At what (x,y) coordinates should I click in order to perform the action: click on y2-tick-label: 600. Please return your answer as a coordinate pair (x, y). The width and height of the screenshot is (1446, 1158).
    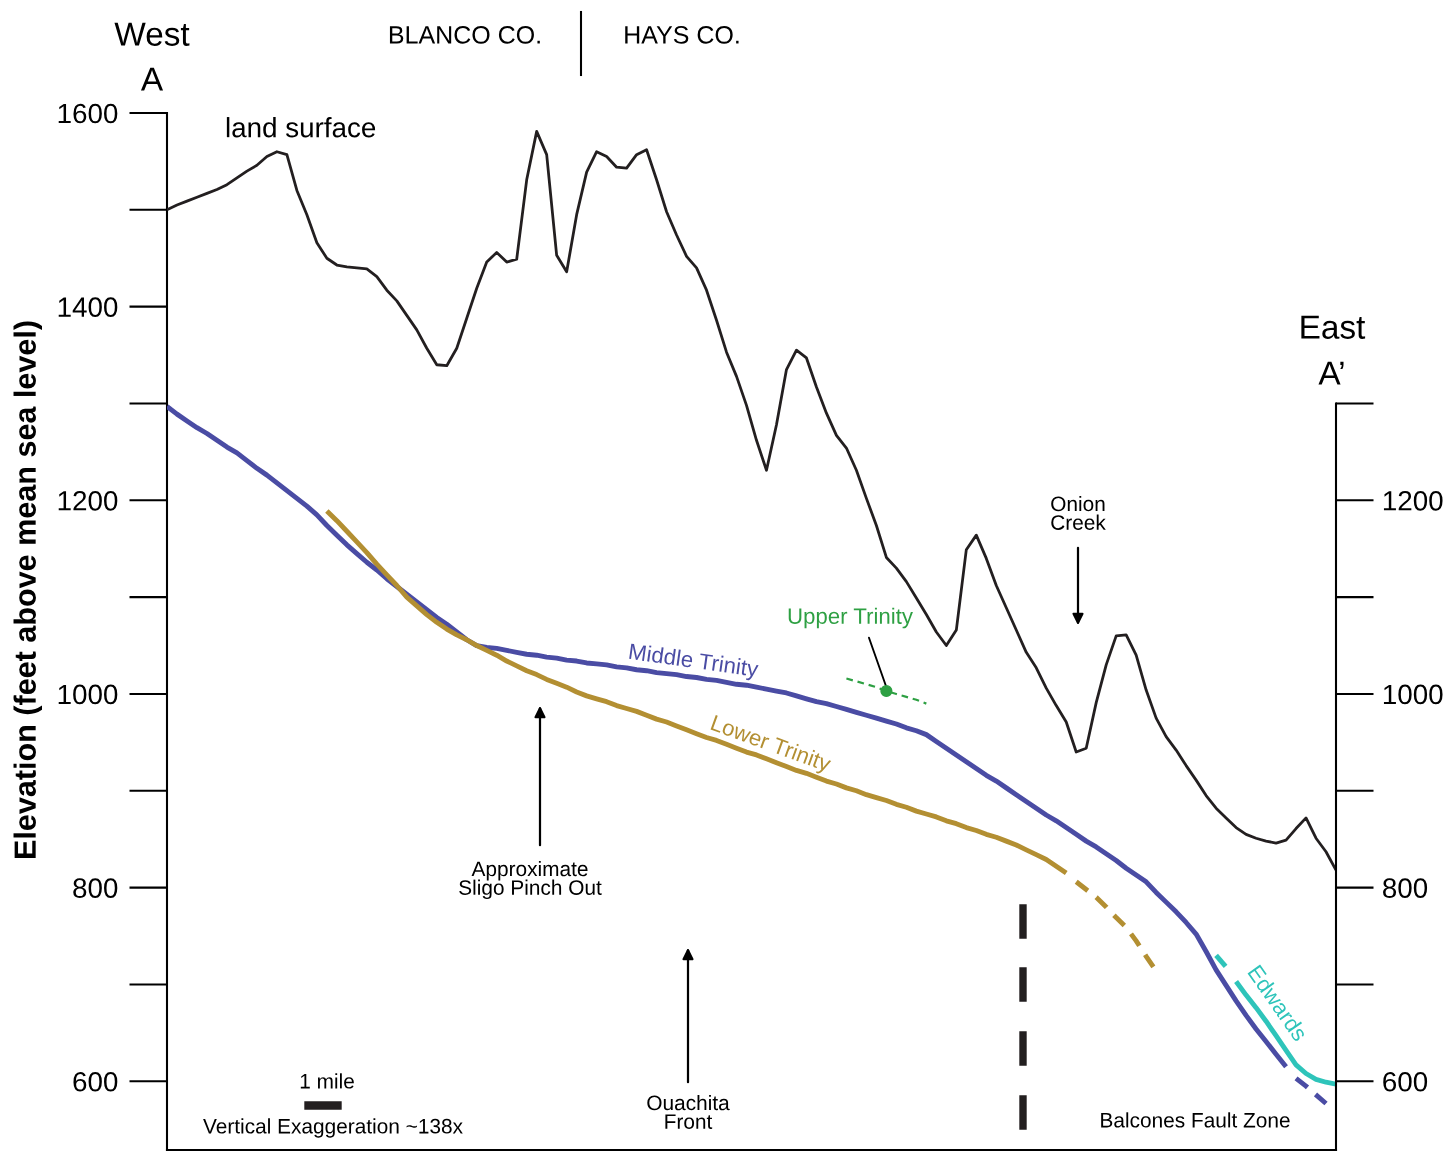
    Looking at the image, I should click on (1405, 1081).